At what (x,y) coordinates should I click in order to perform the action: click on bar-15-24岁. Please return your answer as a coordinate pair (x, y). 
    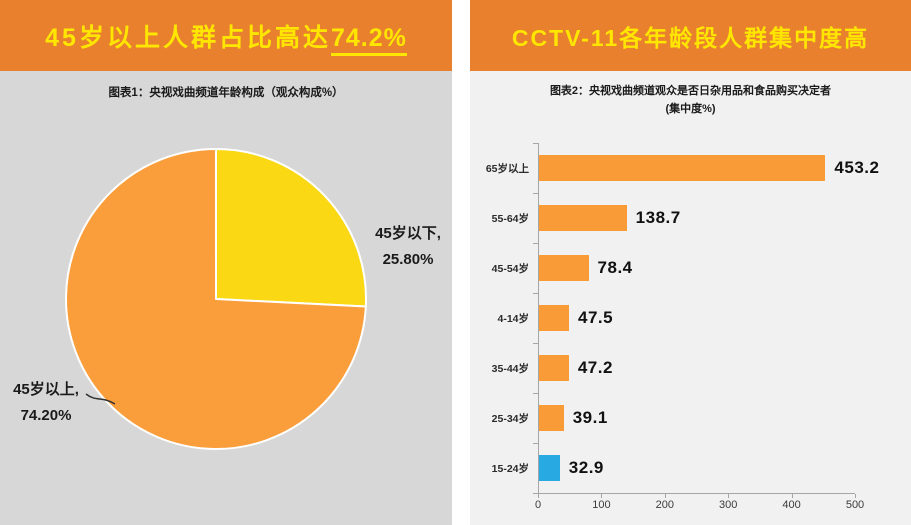
    Looking at the image, I should click on (549, 468).